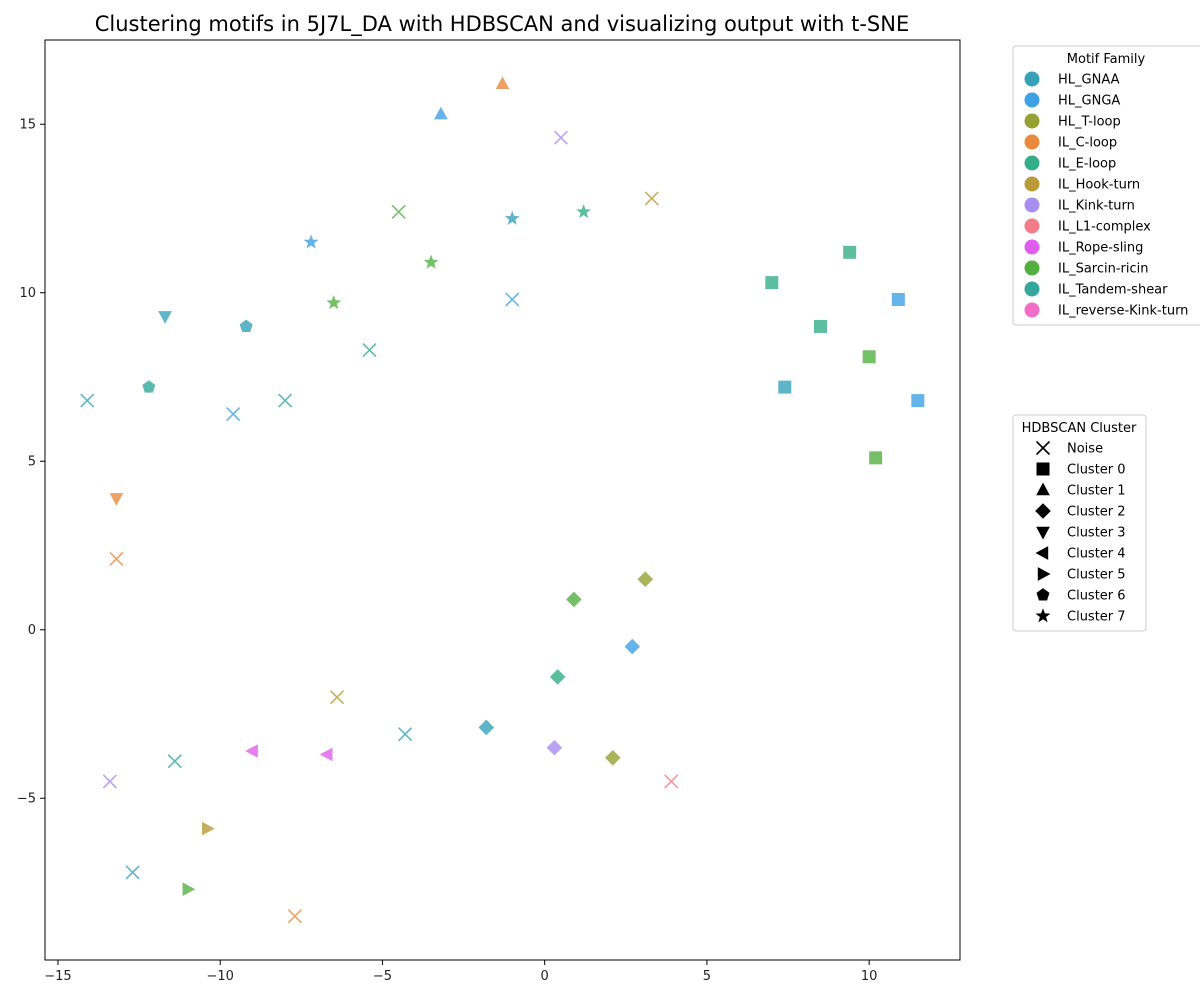 This screenshot has width=1200, height=1000. Describe the element at coordinates (1103, 269) in the screenshot. I see `legend-label: IL_Sarcin-ricin` at that location.